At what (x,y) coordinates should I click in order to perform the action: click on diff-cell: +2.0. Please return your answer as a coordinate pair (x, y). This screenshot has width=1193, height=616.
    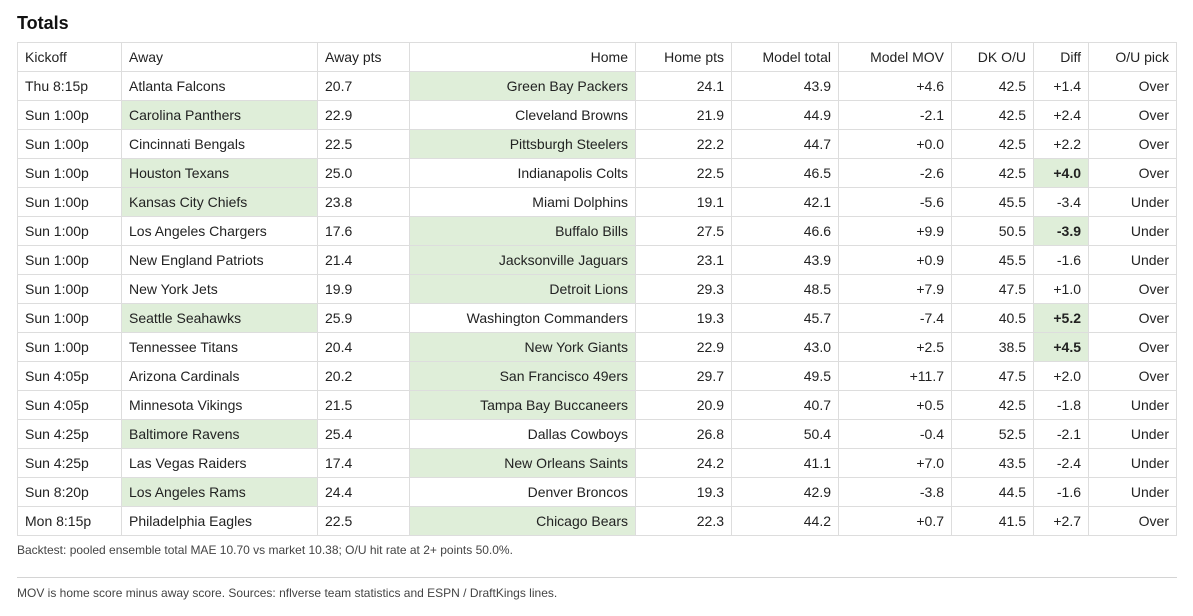
    Looking at the image, I should click on (1061, 376).